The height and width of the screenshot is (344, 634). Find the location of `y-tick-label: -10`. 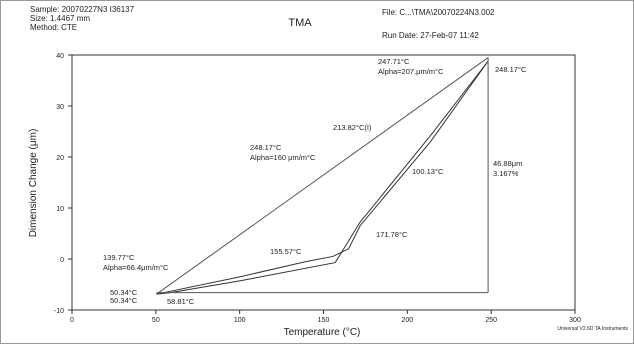

y-tick-label: -10 is located at coordinates (59, 311).